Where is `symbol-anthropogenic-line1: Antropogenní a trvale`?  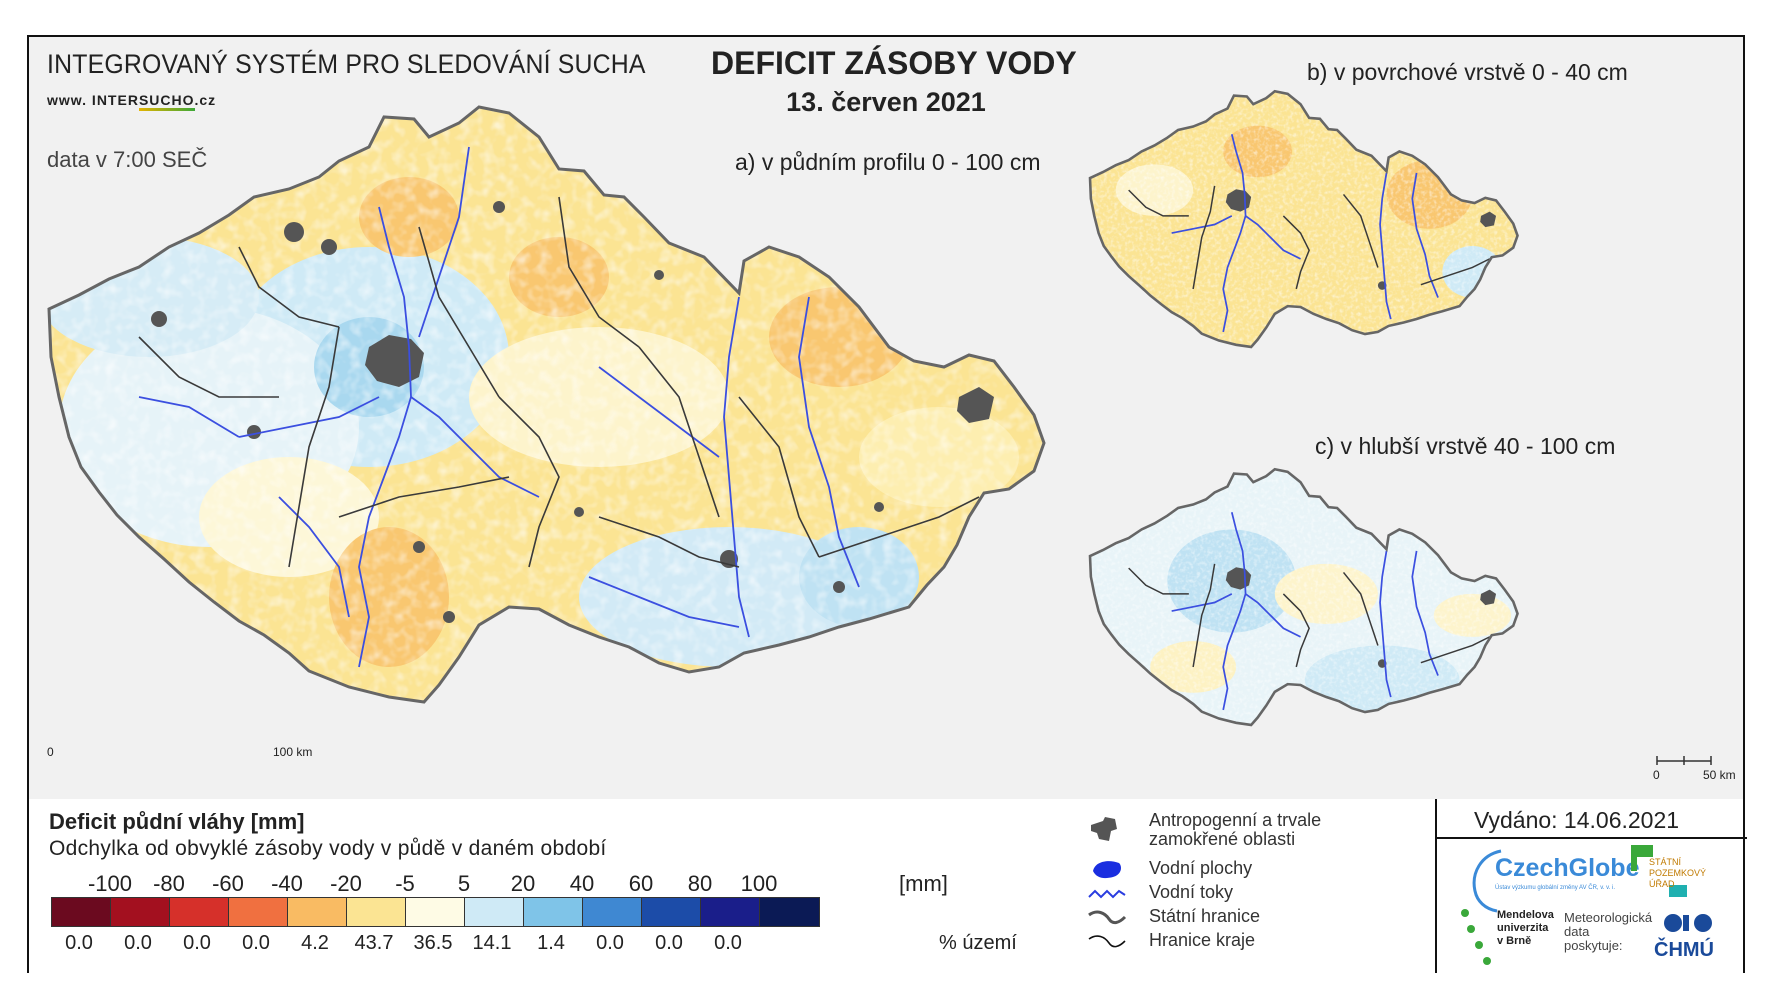 symbol-anthropogenic-line1: Antropogenní a trvale is located at coordinates (1235, 820).